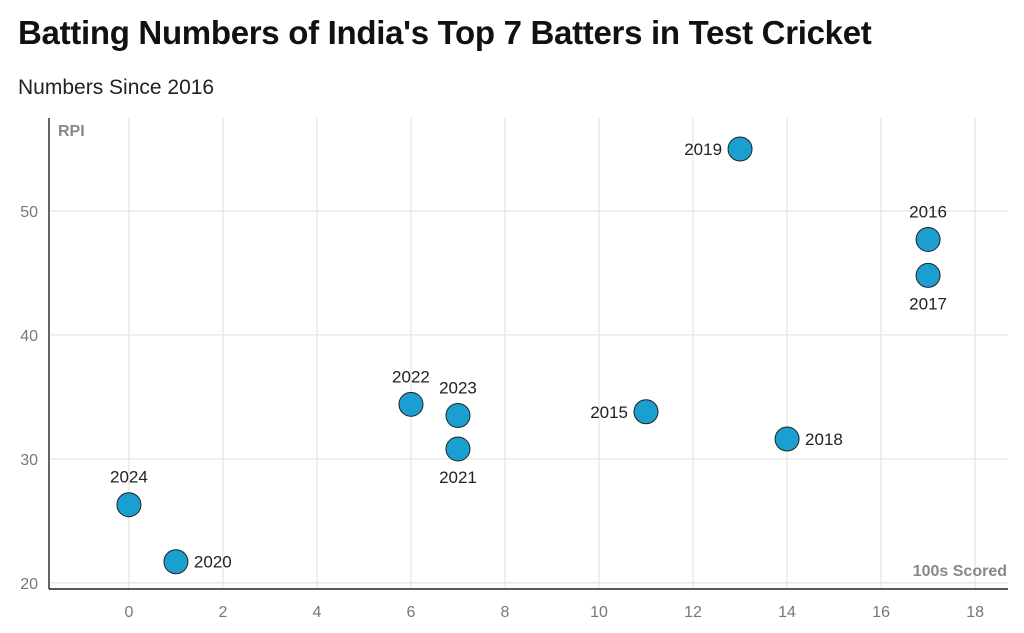 This screenshot has width=1024, height=633. I want to click on y-tick-label: 50, so click(29, 212).